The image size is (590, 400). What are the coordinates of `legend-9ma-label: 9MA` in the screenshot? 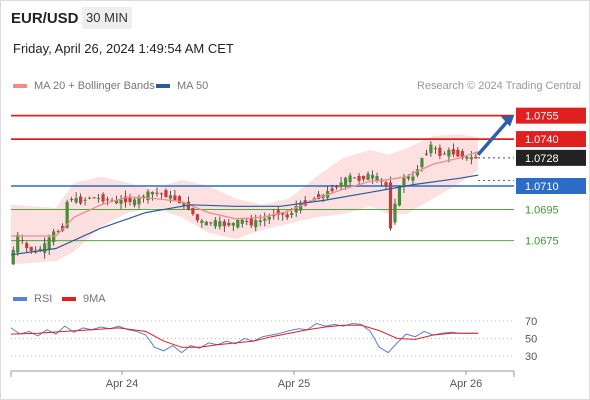 It's located at (94, 299).